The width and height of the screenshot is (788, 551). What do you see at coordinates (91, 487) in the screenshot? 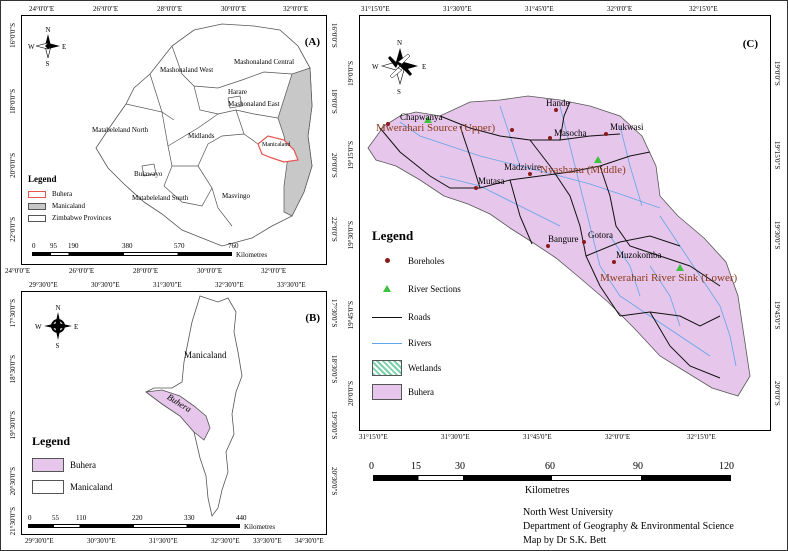
I see `legend-label: Manicaland` at bounding box center [91, 487].